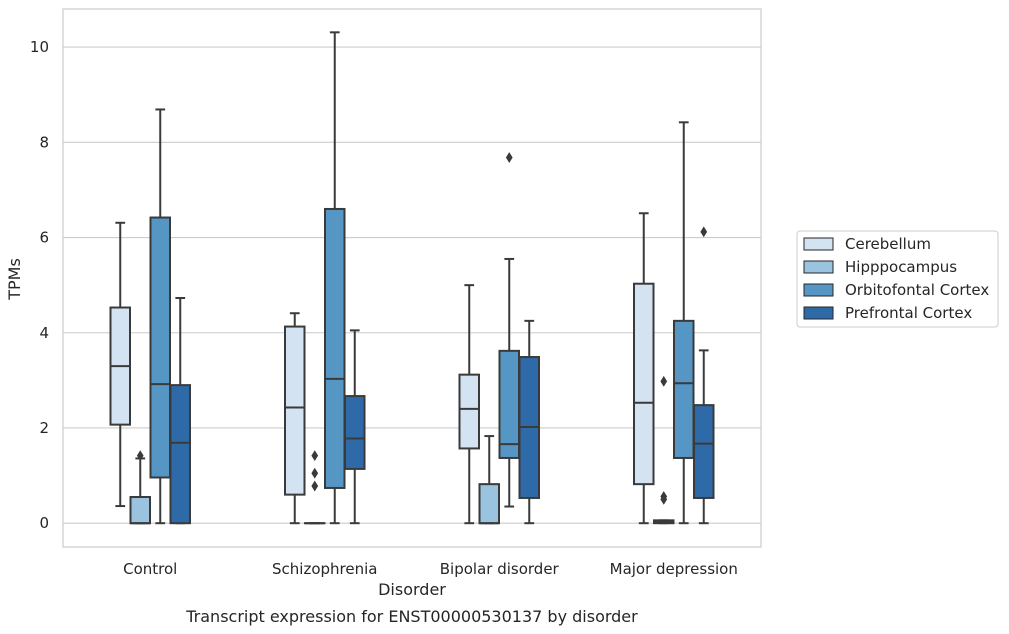  What do you see at coordinates (44, 333) in the screenshot?
I see `y-tick-label: 4` at bounding box center [44, 333].